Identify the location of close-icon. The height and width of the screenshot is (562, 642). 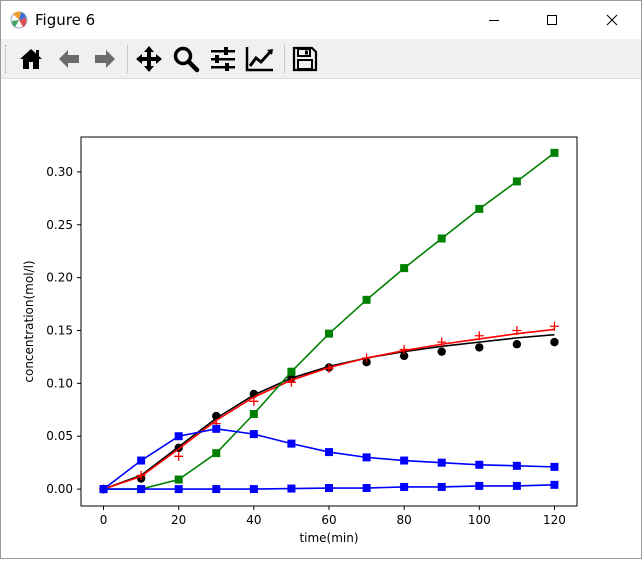
(612, 20).